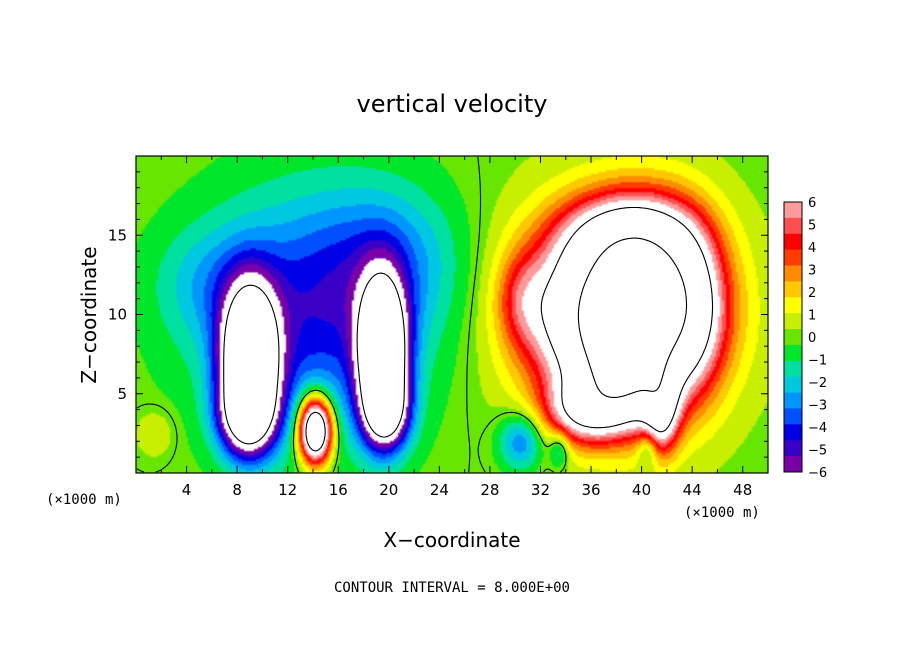  I want to click on y-tick-label: 5, so click(122, 394).